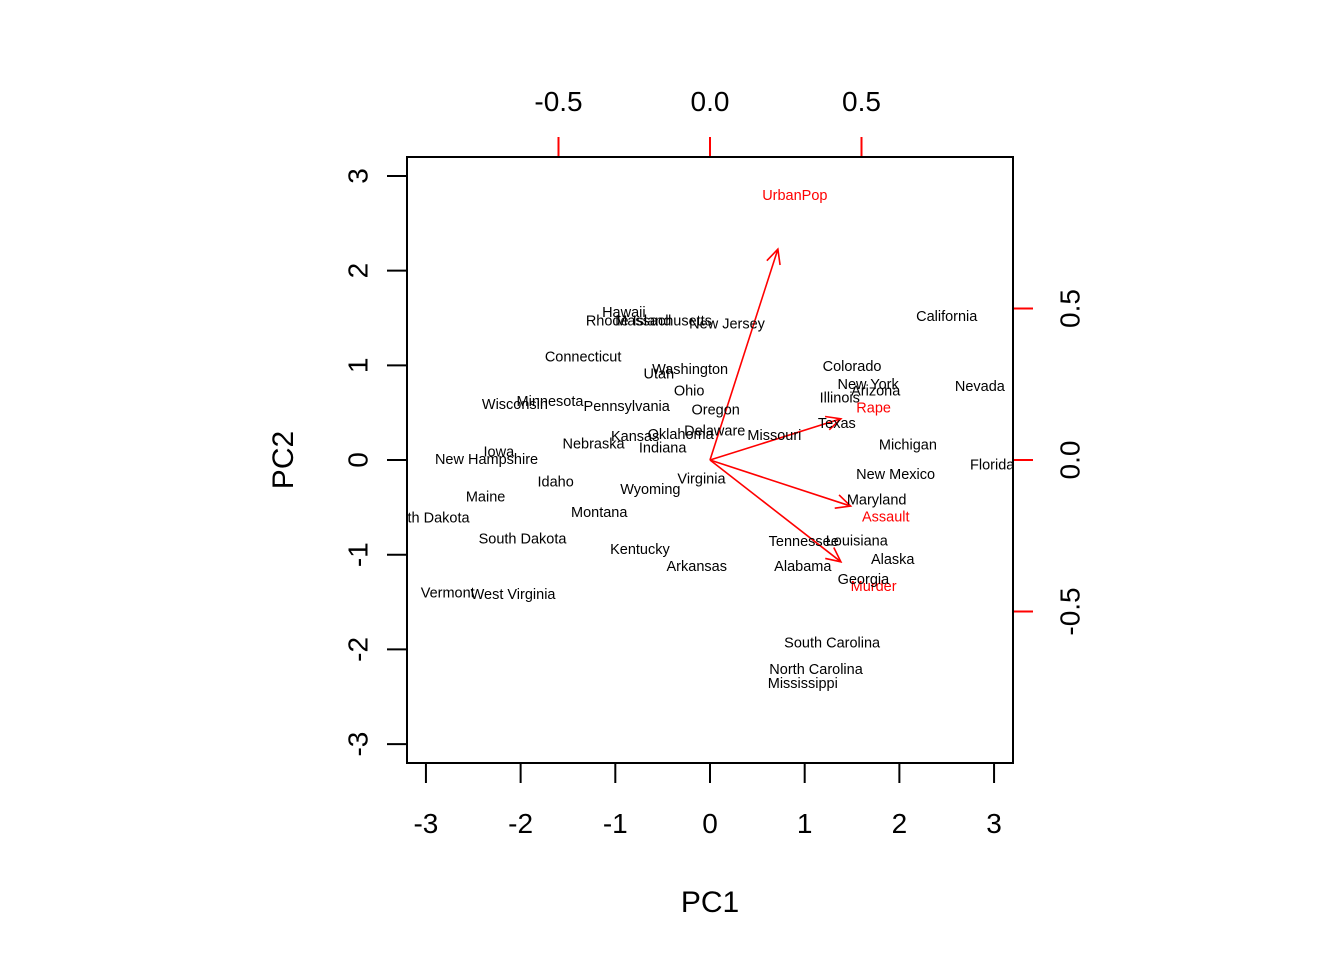 The image size is (1344, 960). I want to click on y-tick-label: 3, so click(357, 176).